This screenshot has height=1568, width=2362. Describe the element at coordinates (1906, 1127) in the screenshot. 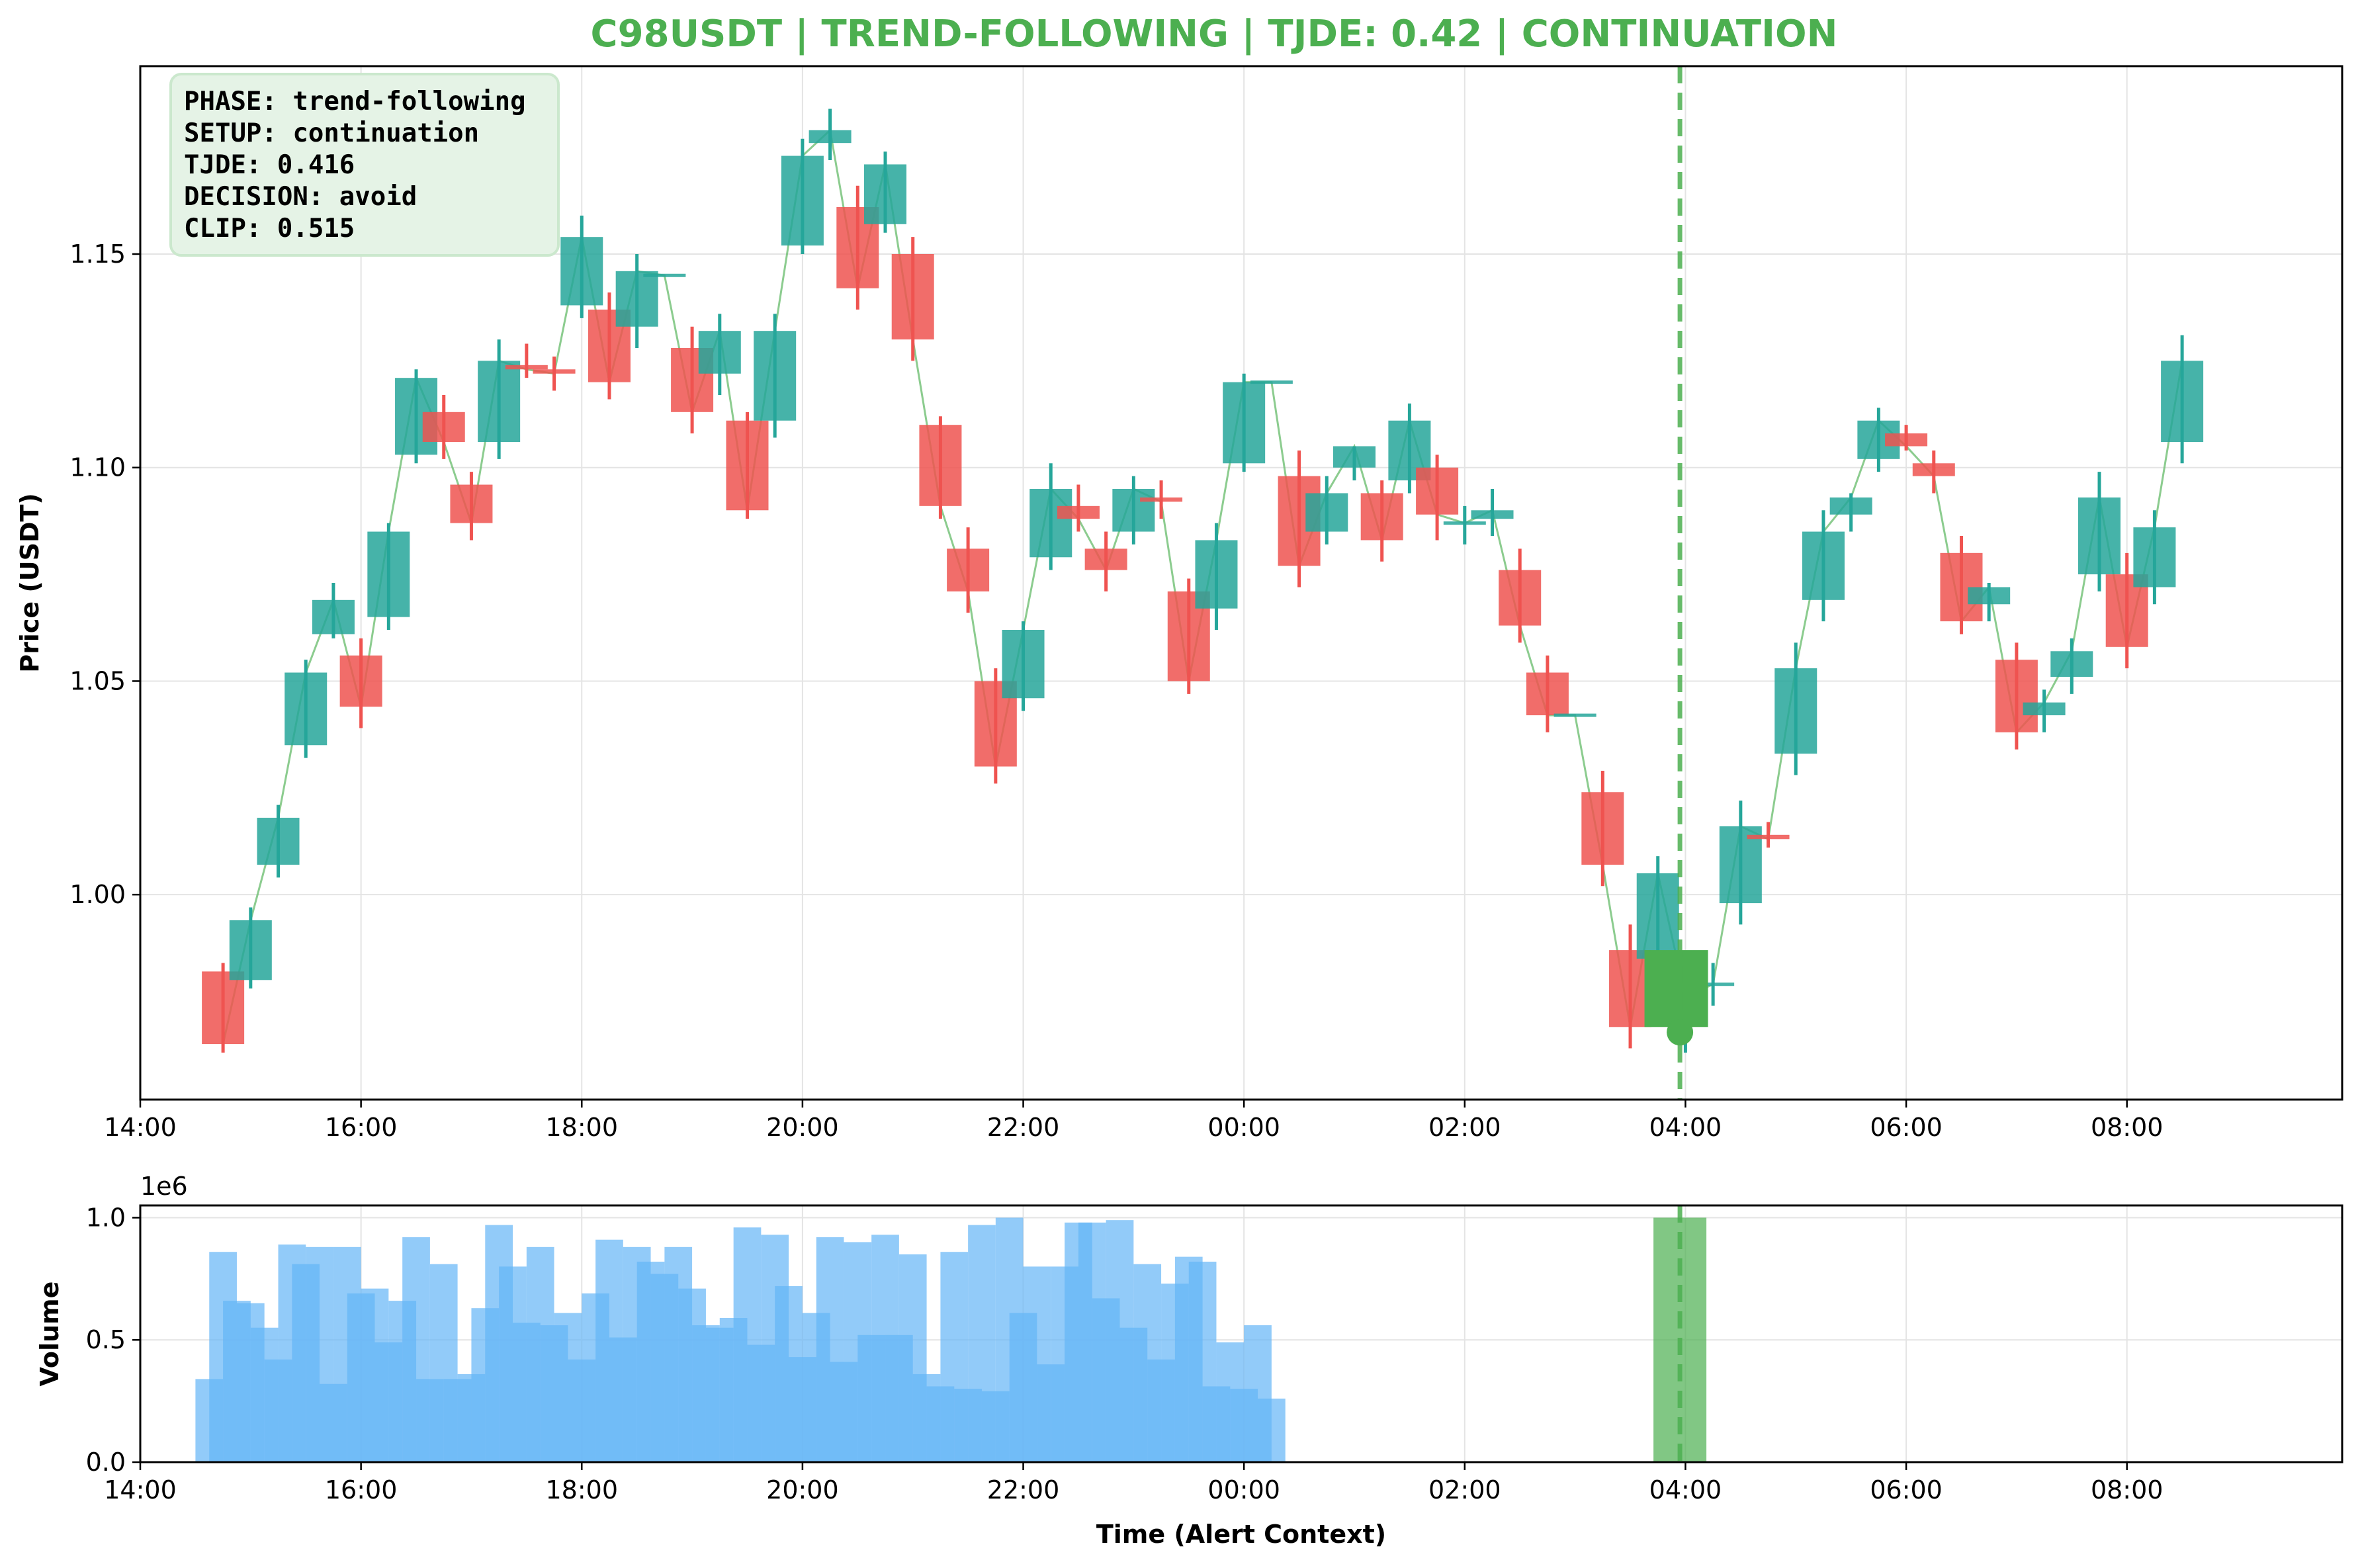

I see `price-x-tick-label: 06:00` at that location.